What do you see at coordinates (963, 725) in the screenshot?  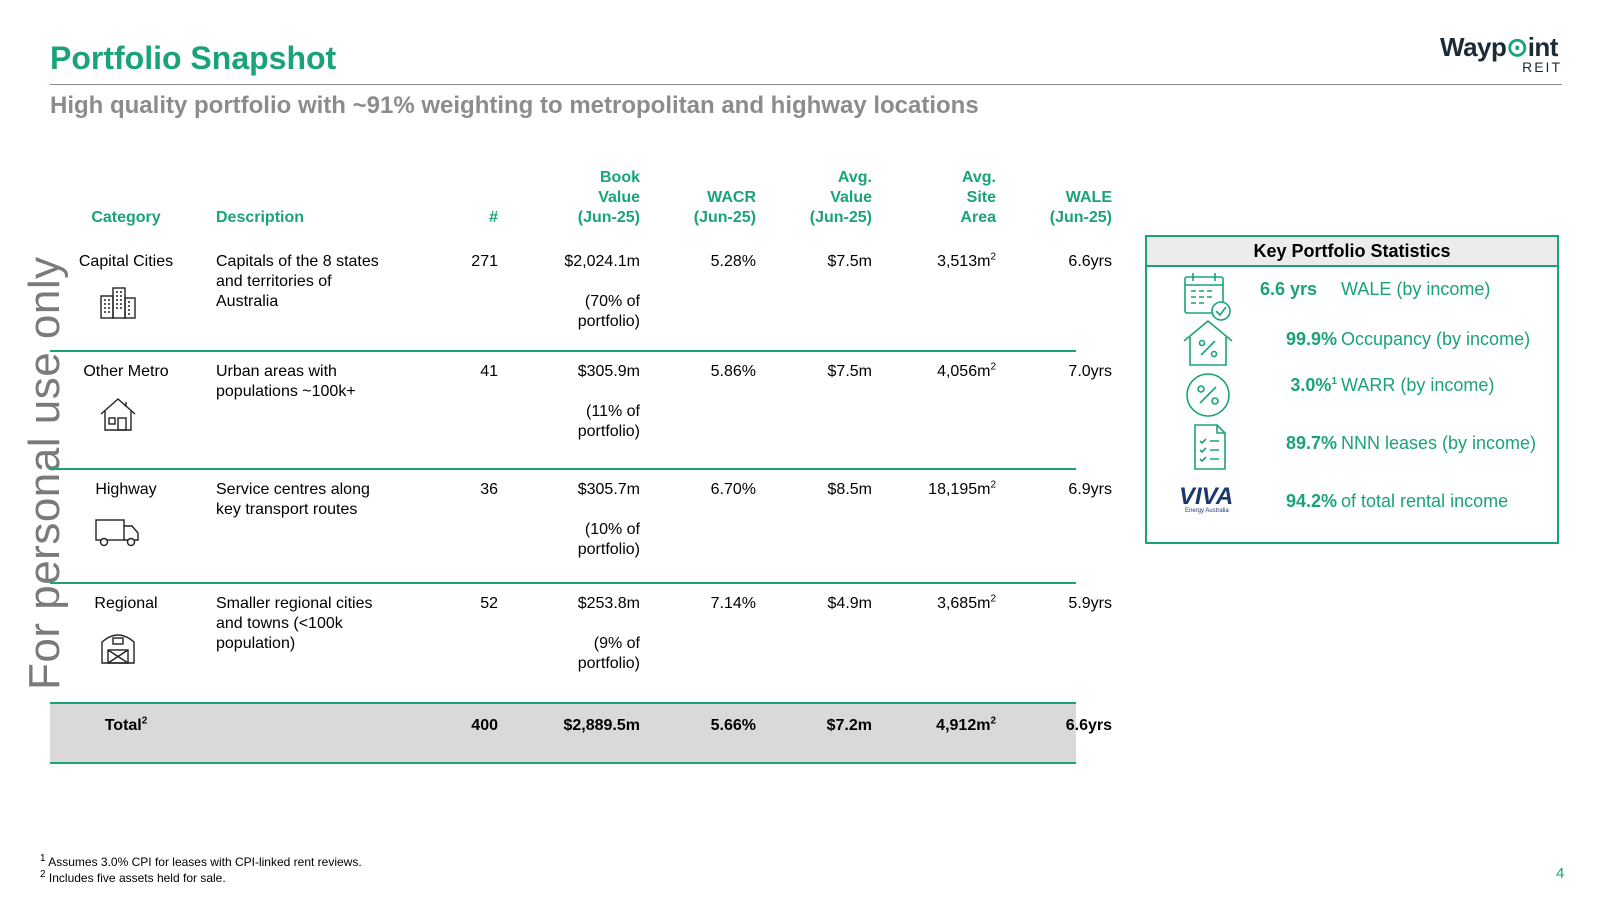 I see `area-value: 4,912m` at bounding box center [963, 725].